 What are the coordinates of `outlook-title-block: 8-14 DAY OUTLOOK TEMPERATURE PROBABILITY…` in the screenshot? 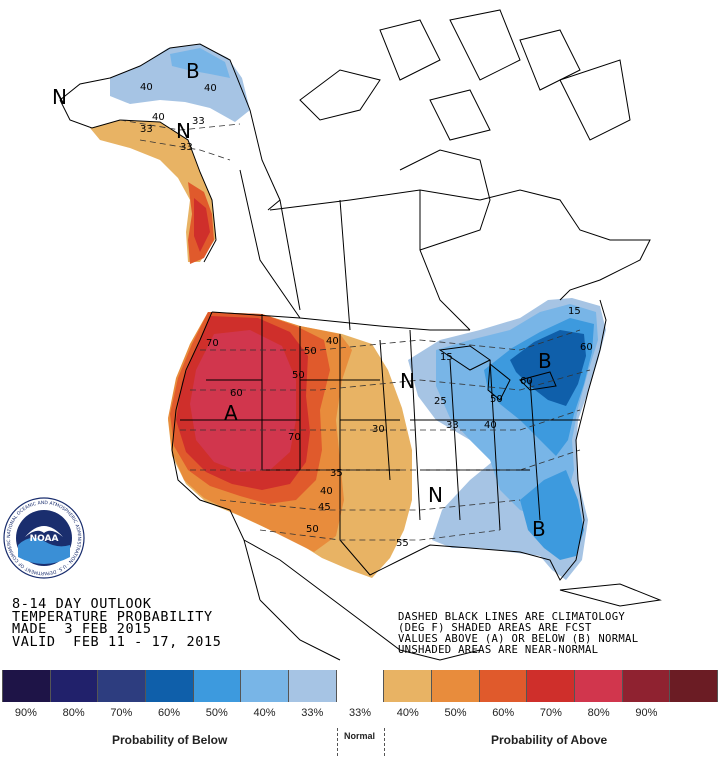 It's located at (116, 623).